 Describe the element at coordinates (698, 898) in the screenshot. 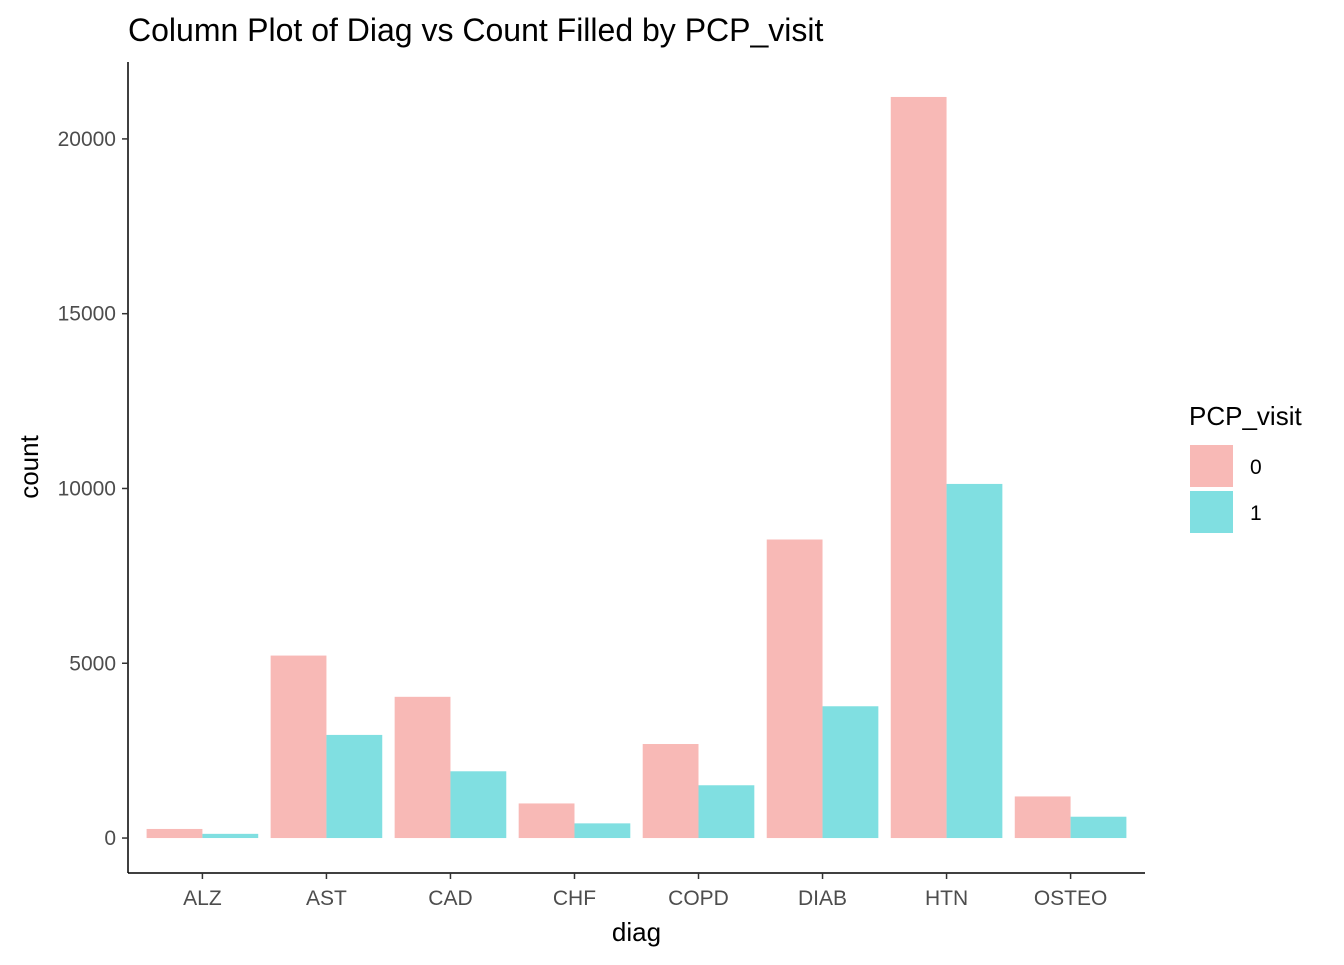

I see `x-tick-label: COPD` at that location.